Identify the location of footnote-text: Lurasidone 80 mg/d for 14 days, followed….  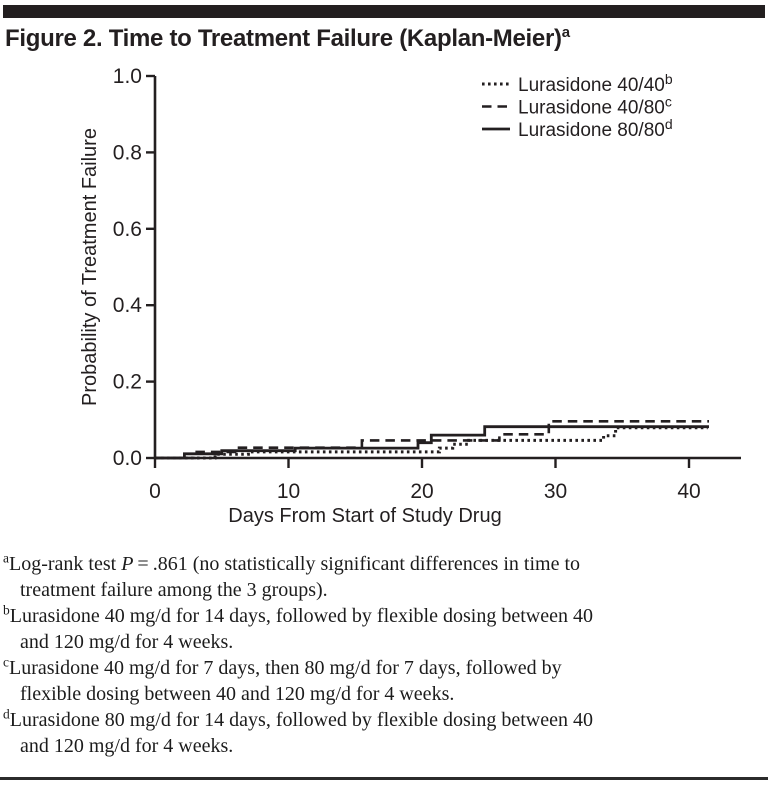
(301, 732).